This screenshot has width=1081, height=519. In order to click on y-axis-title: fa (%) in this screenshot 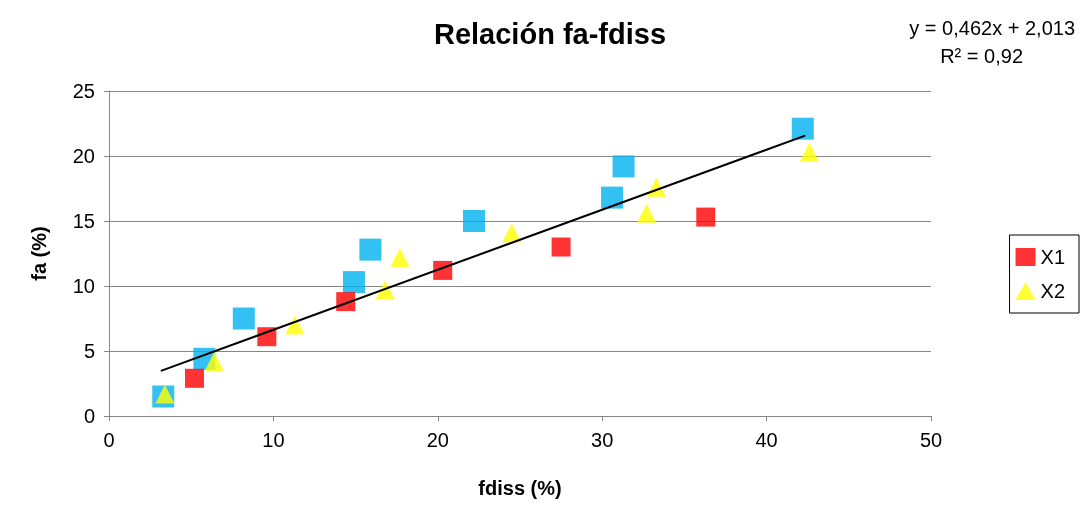, I will do `click(39, 253)`.